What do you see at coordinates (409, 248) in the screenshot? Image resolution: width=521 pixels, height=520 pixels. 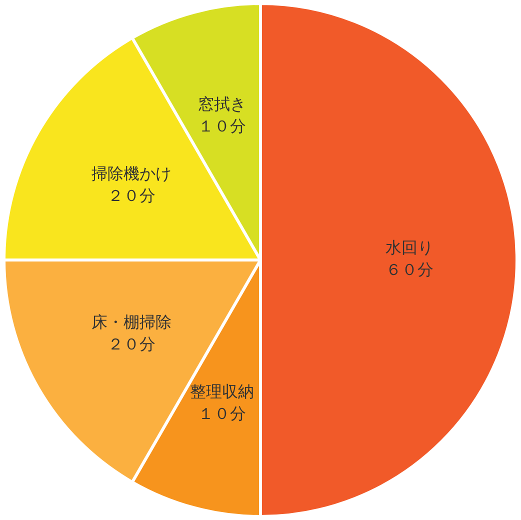 I see `slice-label: 水回り` at bounding box center [409, 248].